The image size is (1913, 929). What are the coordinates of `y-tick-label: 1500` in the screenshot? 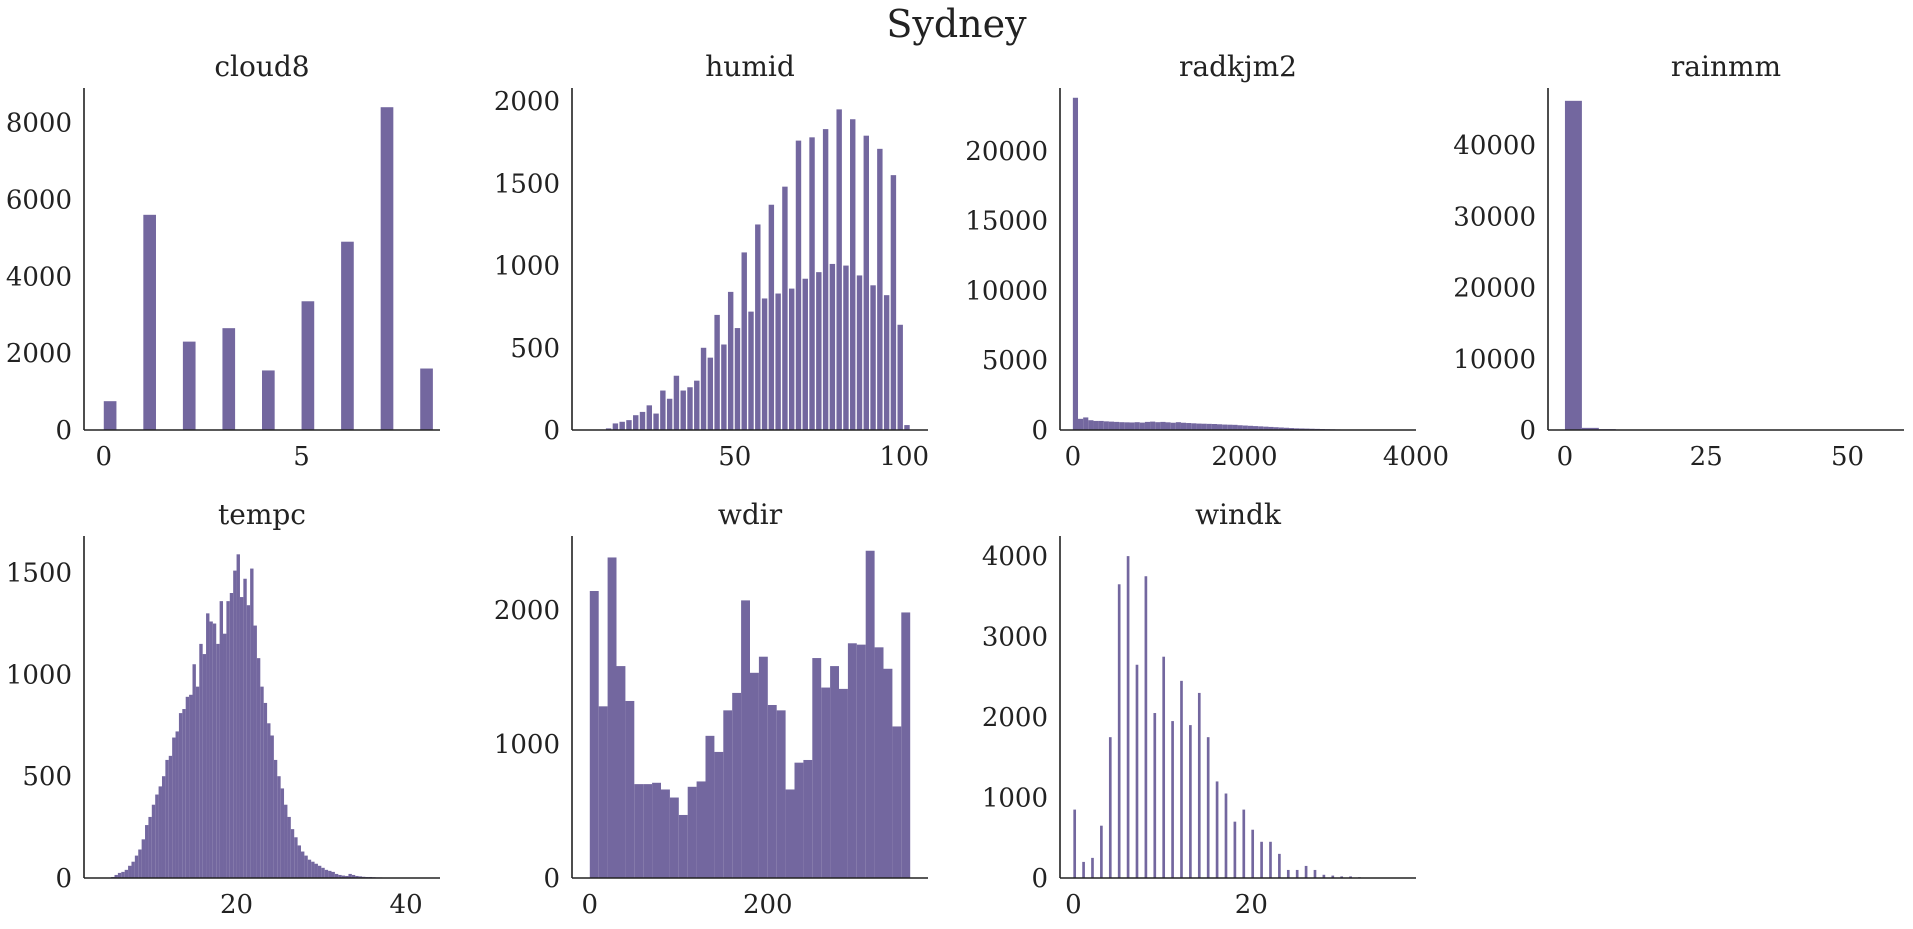 It's located at (39, 574).